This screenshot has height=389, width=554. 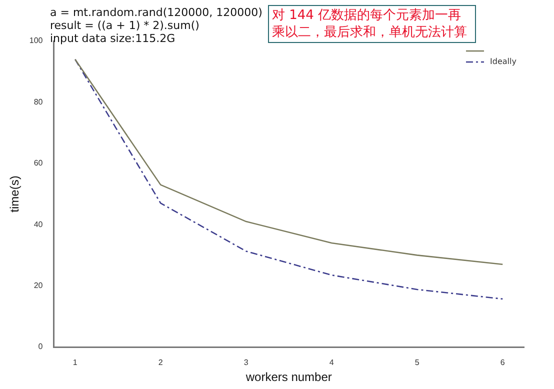 I want to click on y-tick-label: 0, so click(x=41, y=347).